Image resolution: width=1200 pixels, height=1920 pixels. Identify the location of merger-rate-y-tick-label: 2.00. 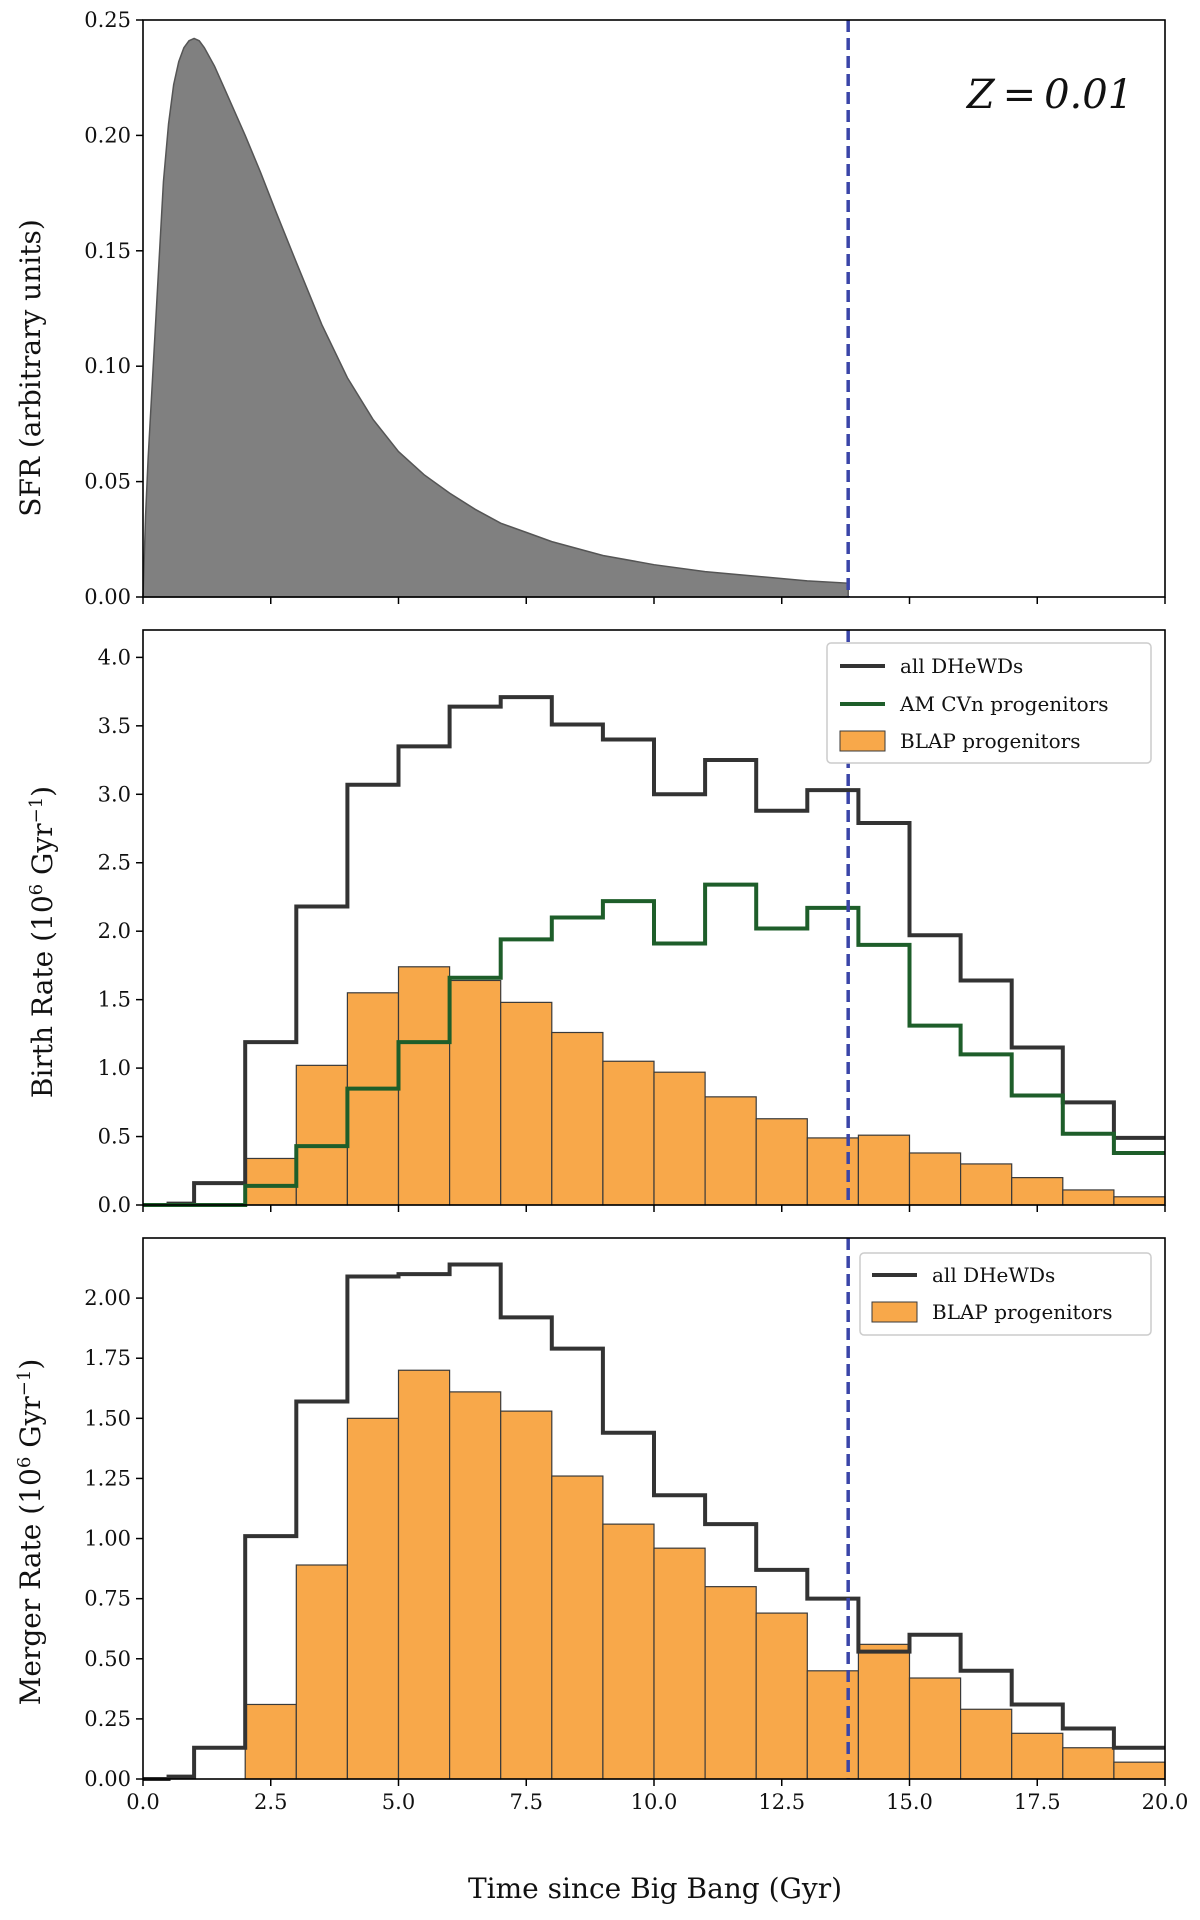
(107, 1298).